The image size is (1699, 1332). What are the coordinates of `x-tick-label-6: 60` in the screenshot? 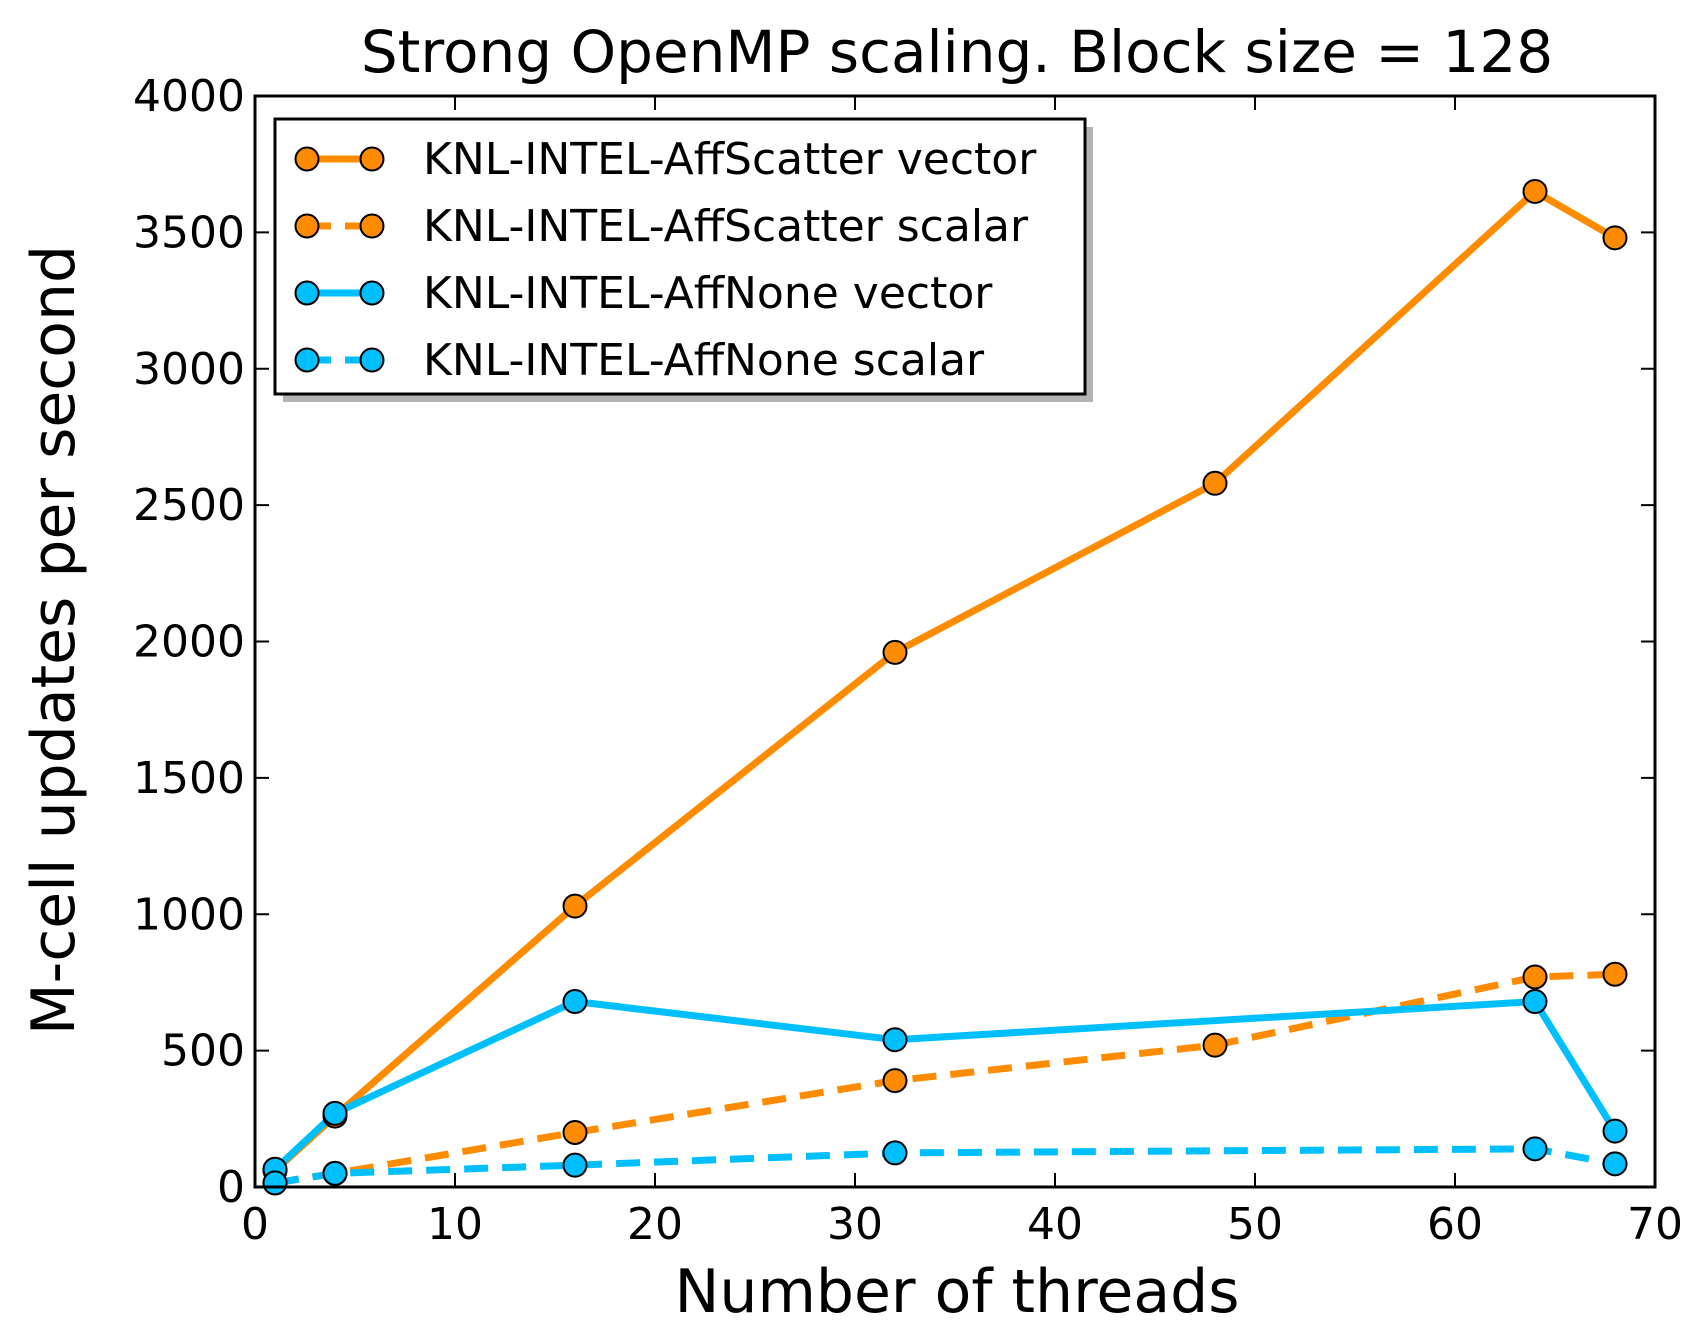 It's located at (1455, 1224).